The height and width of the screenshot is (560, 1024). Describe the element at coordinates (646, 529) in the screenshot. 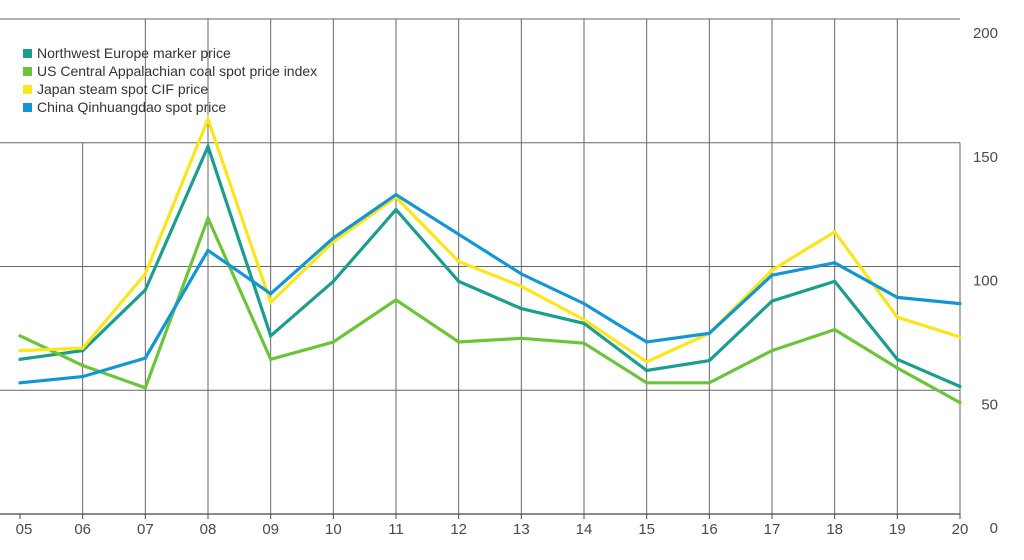

I see `x-tick-label: 15` at that location.